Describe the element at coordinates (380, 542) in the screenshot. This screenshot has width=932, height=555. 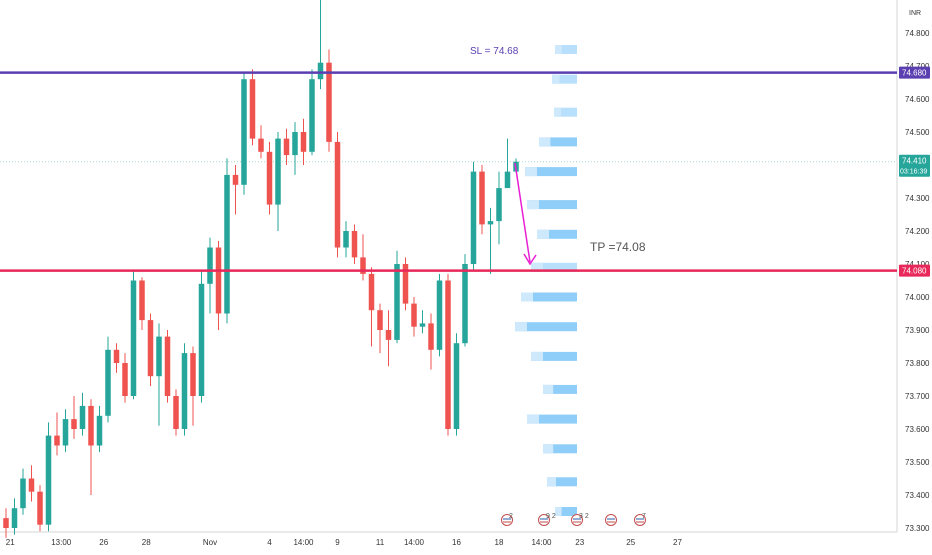
I see `time-tick-label: 11` at that location.